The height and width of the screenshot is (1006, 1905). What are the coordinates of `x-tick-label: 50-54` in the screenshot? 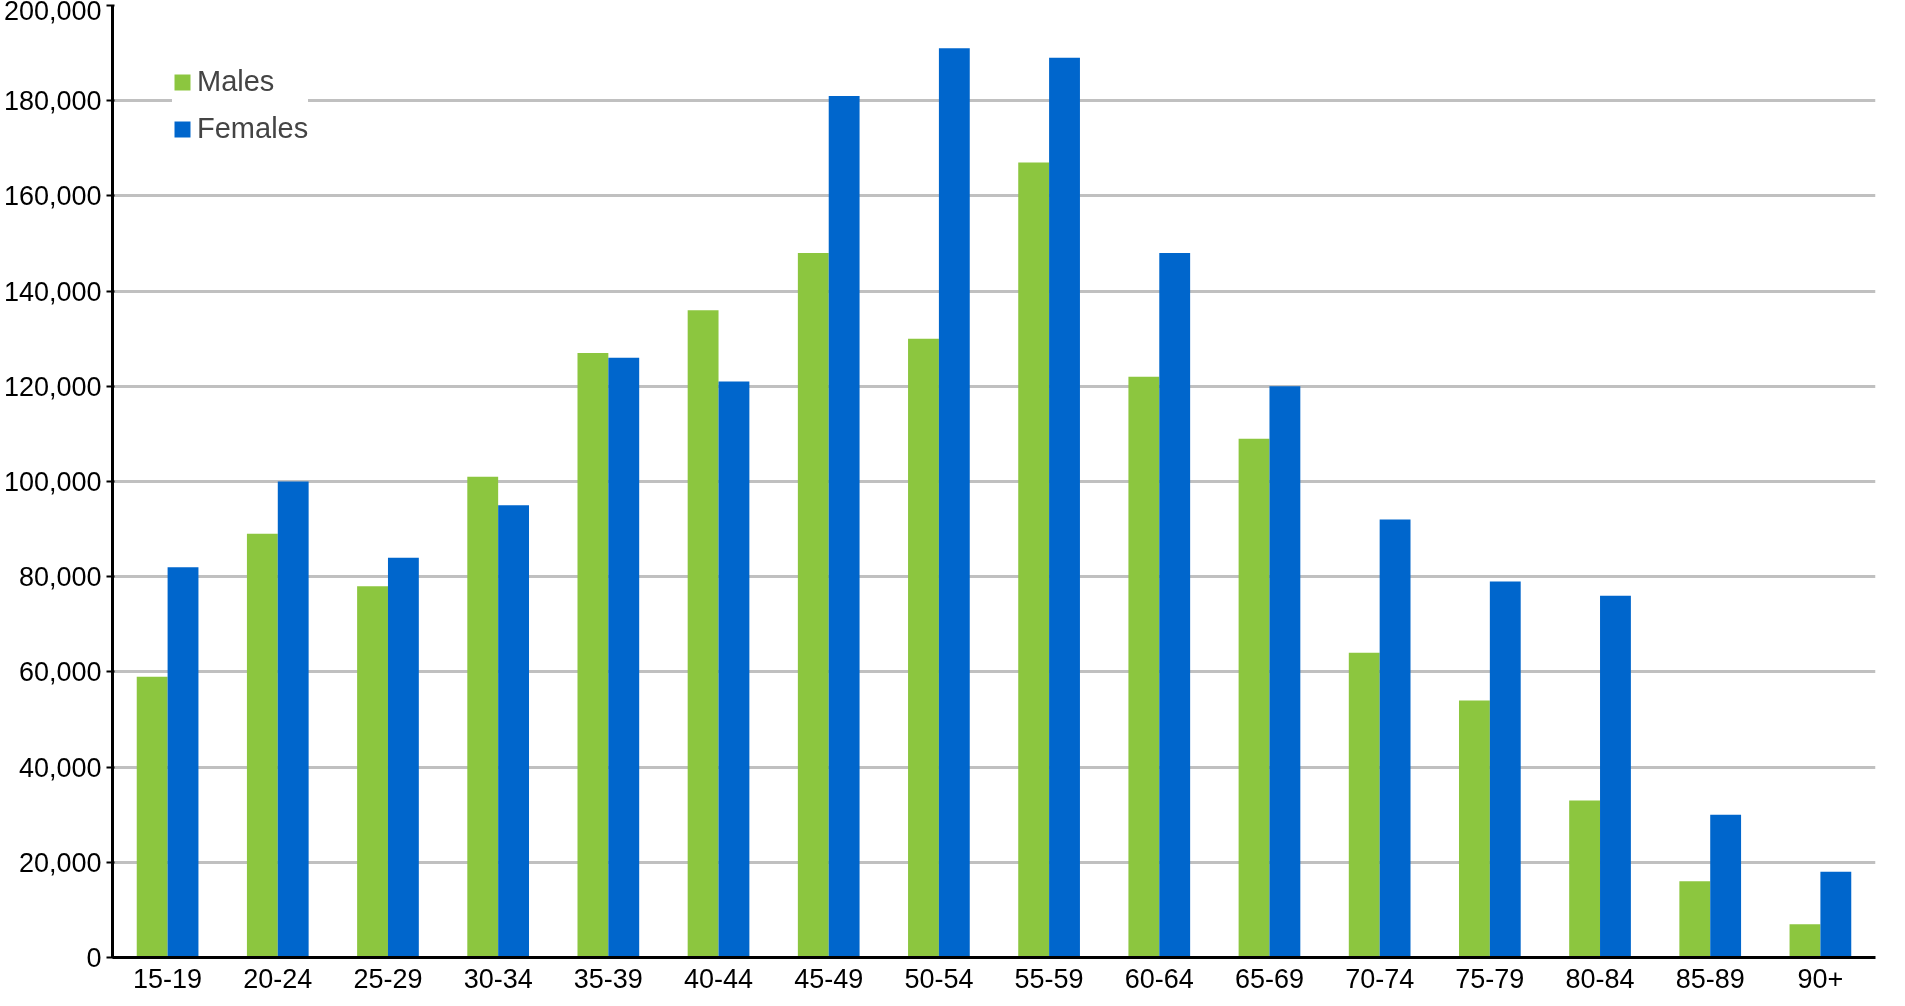 It's located at (939, 978).